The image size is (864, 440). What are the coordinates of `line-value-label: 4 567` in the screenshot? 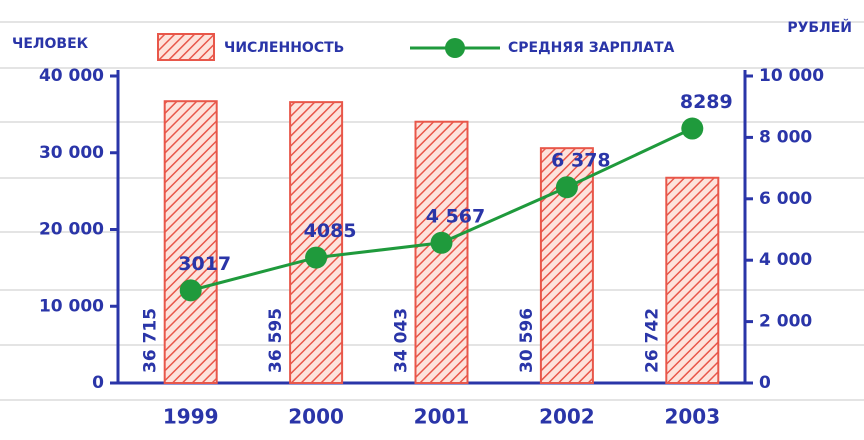 It's located at (456, 216).